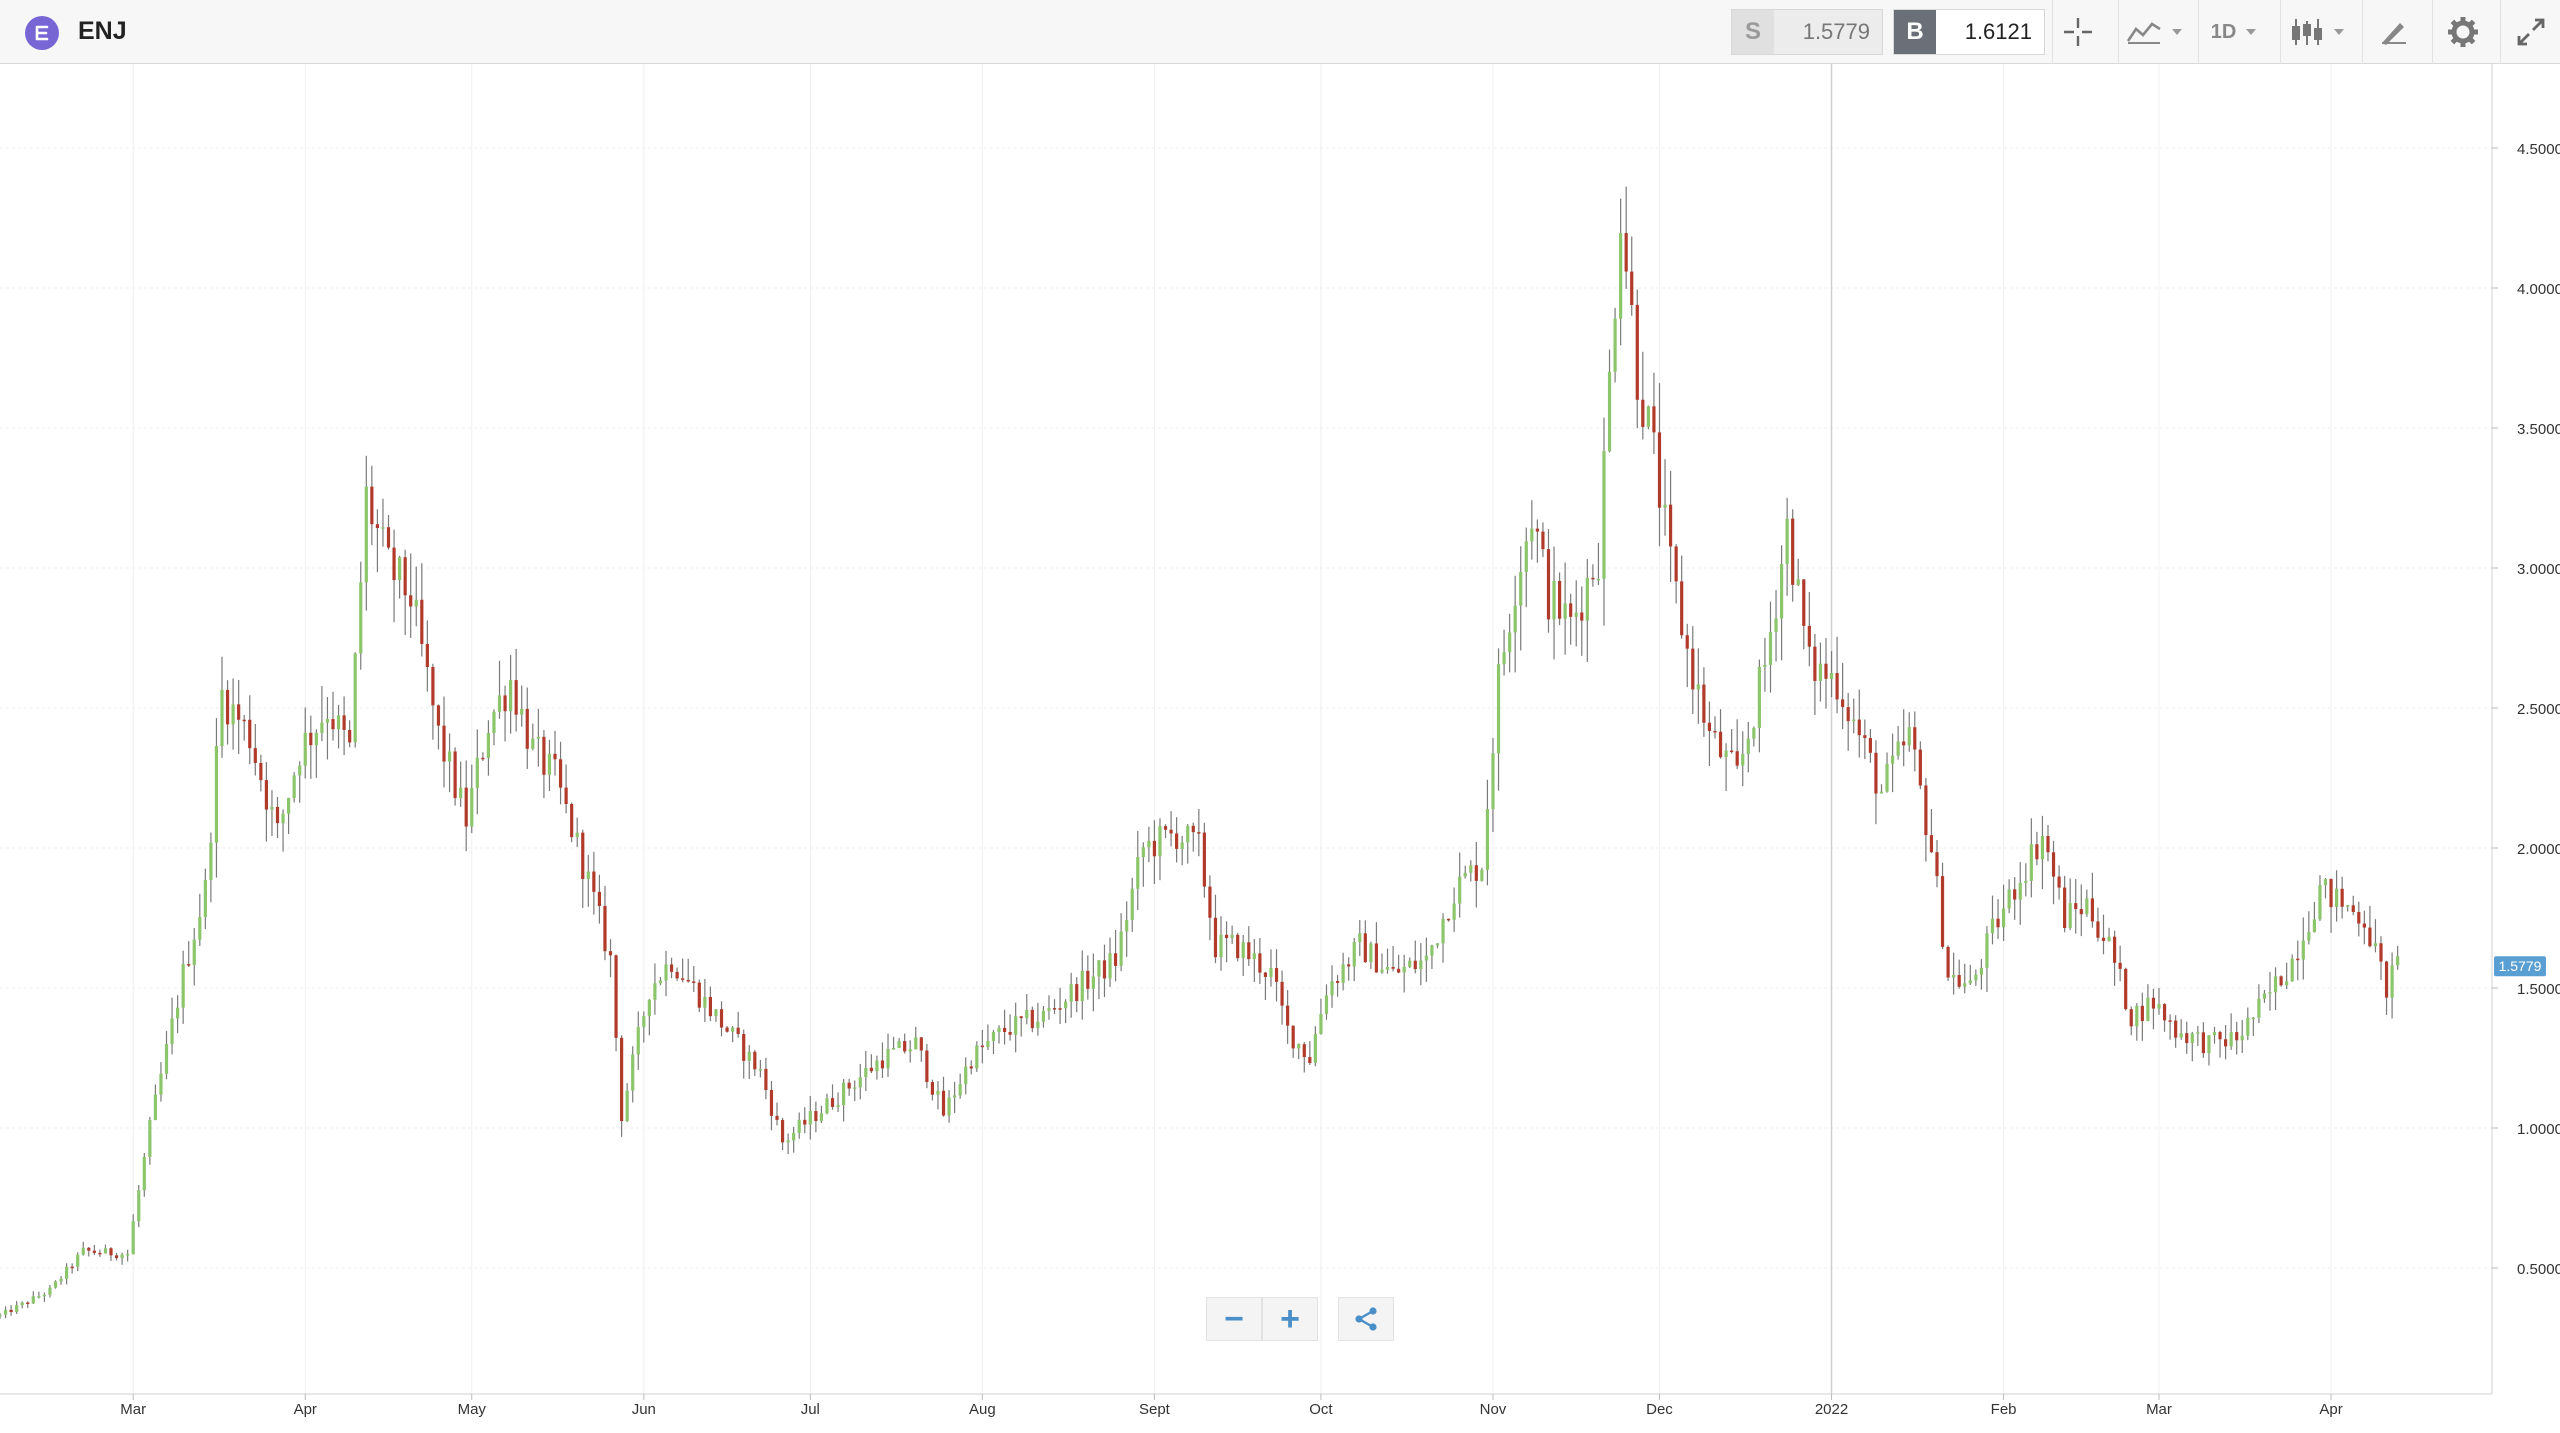  I want to click on symbol-name: ENJ, so click(102, 31).